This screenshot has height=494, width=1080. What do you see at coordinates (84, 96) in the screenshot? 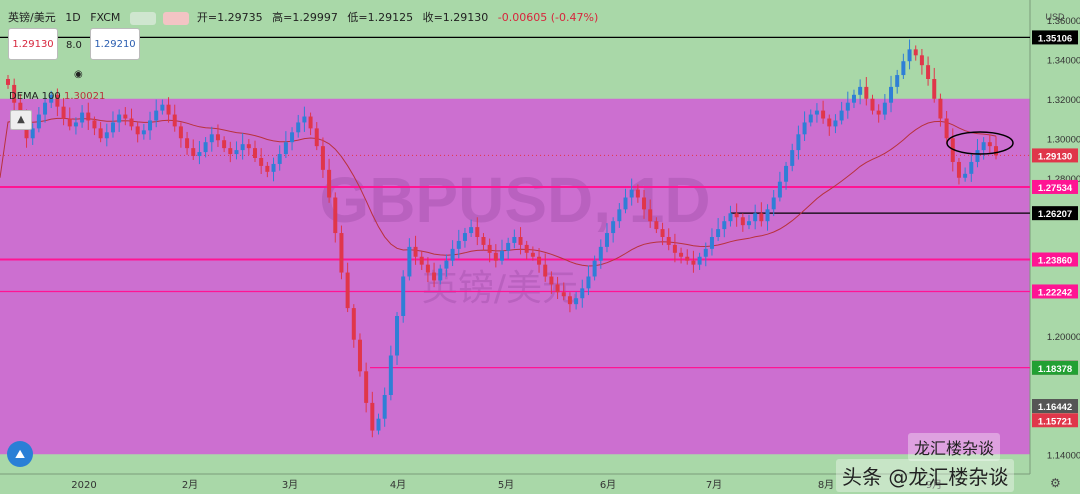
I see `dema-value: 1.30021` at bounding box center [84, 96].